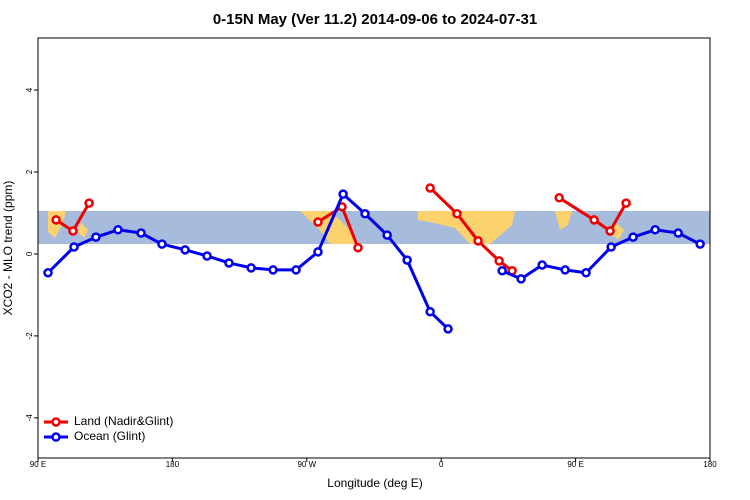  I want to click on x-tick-label: 90 W, so click(306, 464).